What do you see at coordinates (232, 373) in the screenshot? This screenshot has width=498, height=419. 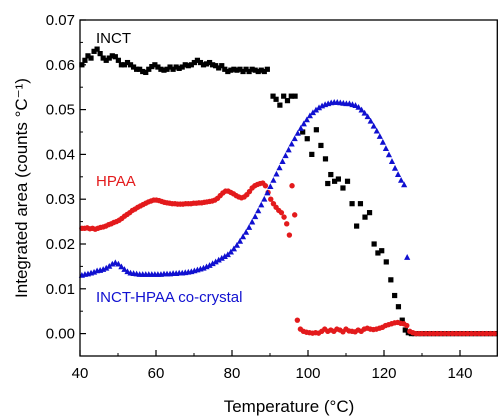 I see `x-tick-label: 80` at bounding box center [232, 373].